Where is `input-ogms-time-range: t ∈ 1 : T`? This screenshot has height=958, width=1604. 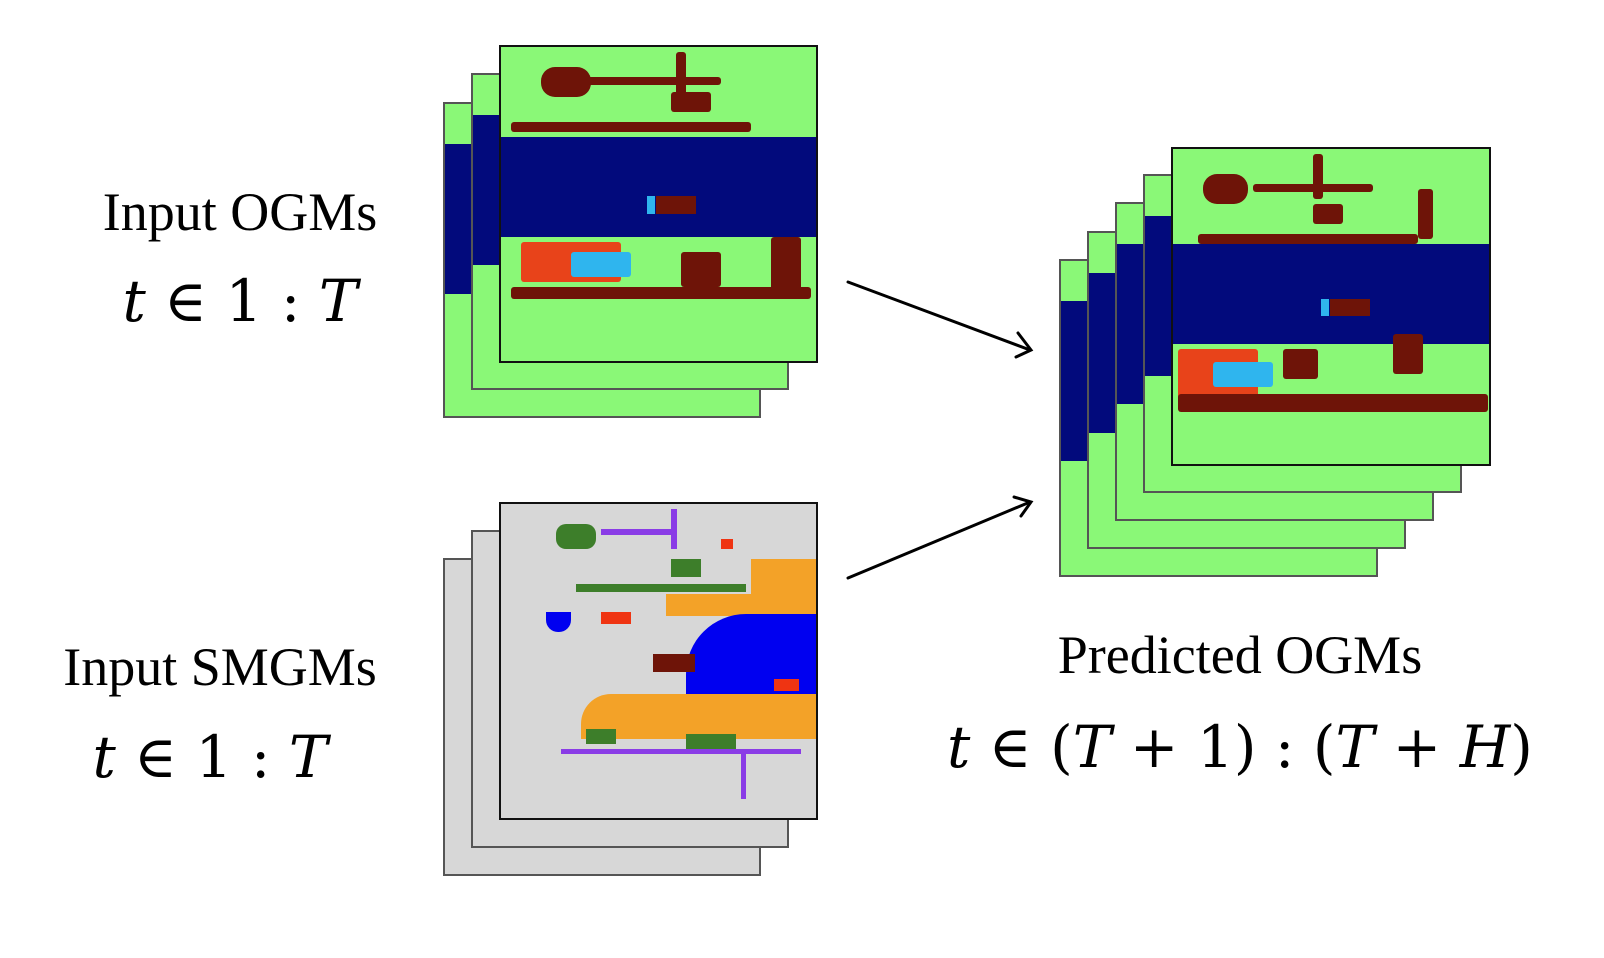 input-ogms-time-range: t ∈ 1 : T is located at coordinates (240, 301).